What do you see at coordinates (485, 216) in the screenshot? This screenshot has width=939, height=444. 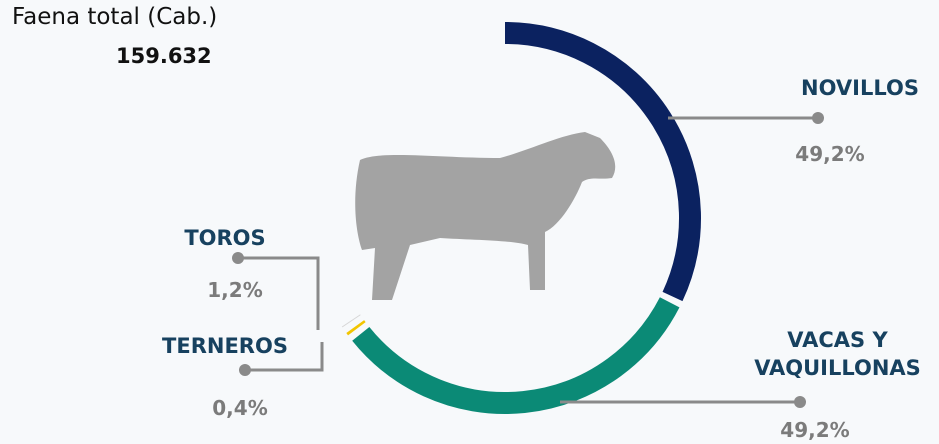 I see `cow-silhouette` at bounding box center [485, 216].